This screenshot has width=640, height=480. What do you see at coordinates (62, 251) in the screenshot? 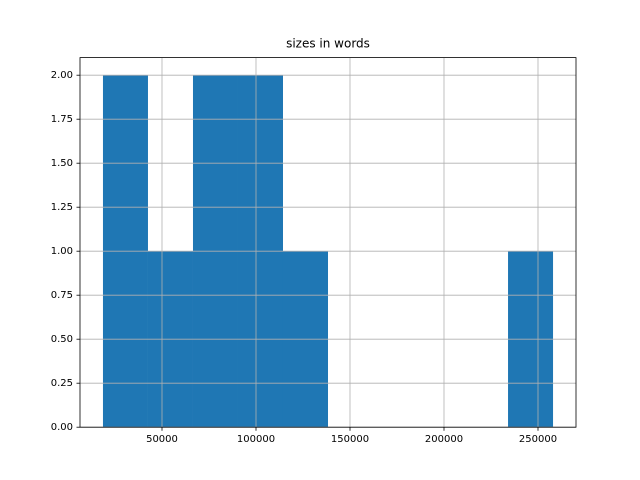
I see `y-tick-label: 1.00` at bounding box center [62, 251].